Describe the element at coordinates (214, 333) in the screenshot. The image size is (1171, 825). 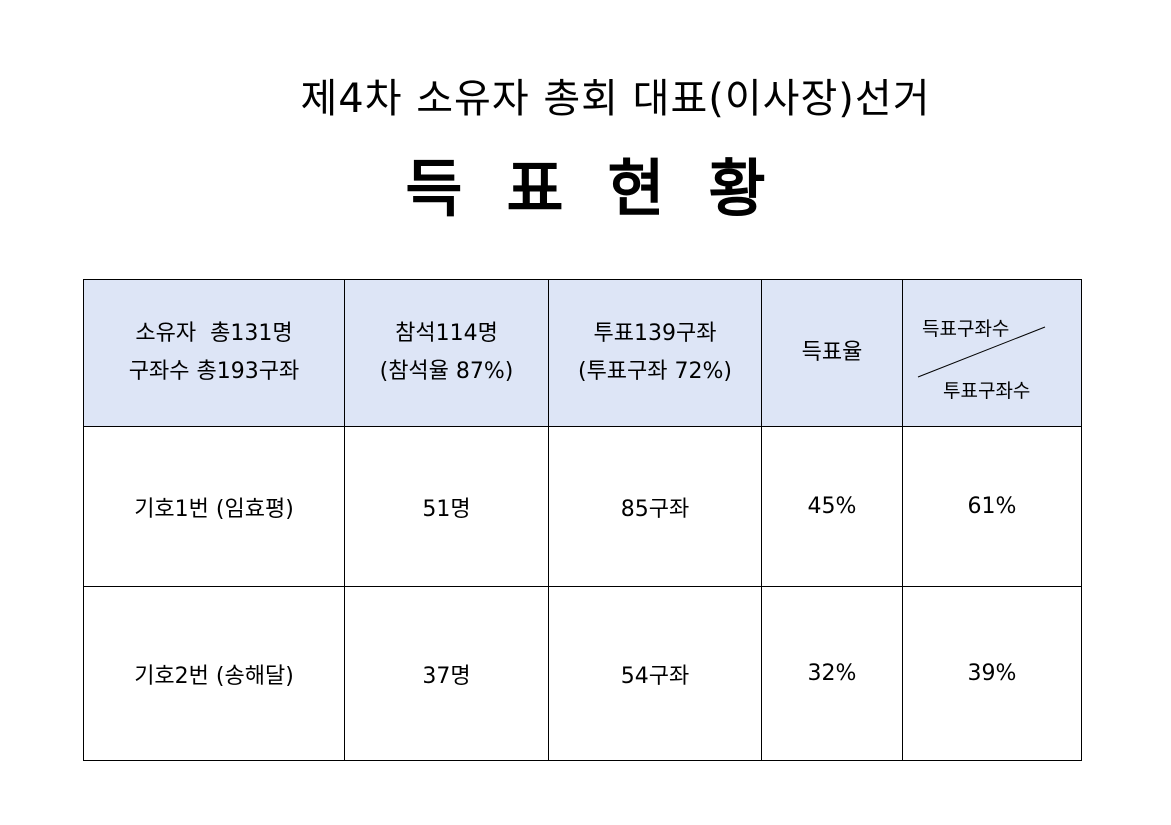
I see `header-owners-line1: 소유자 총131명` at that location.